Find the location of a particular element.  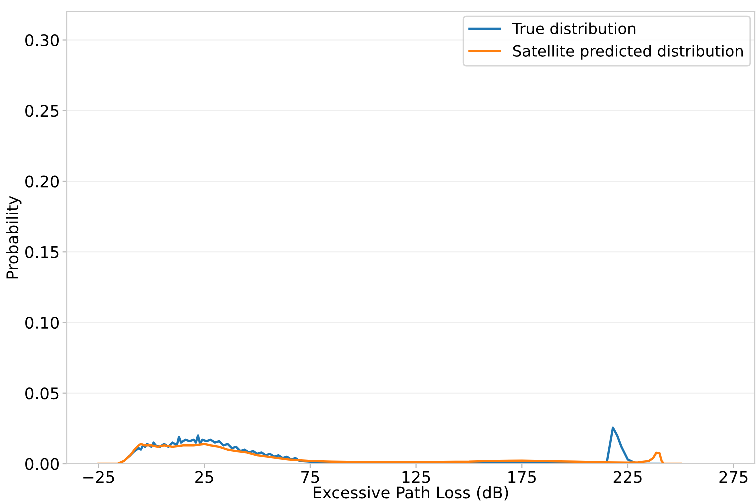

y-tick-label: 0.20 is located at coordinates (42, 182).